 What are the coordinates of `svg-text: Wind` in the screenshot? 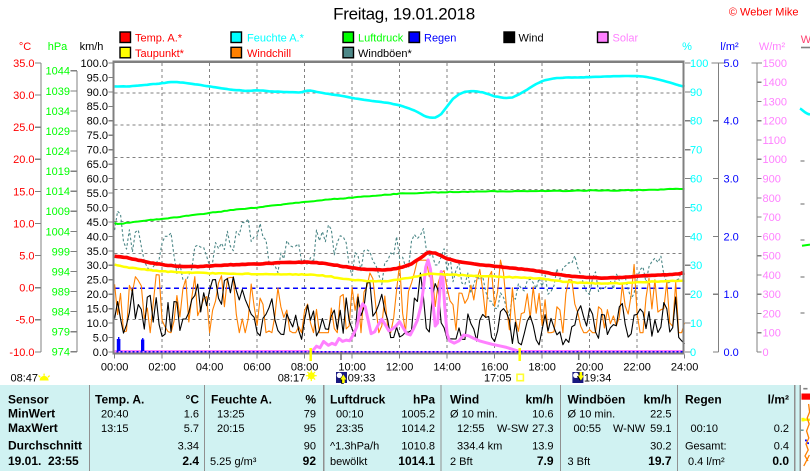 It's located at (464, 399).